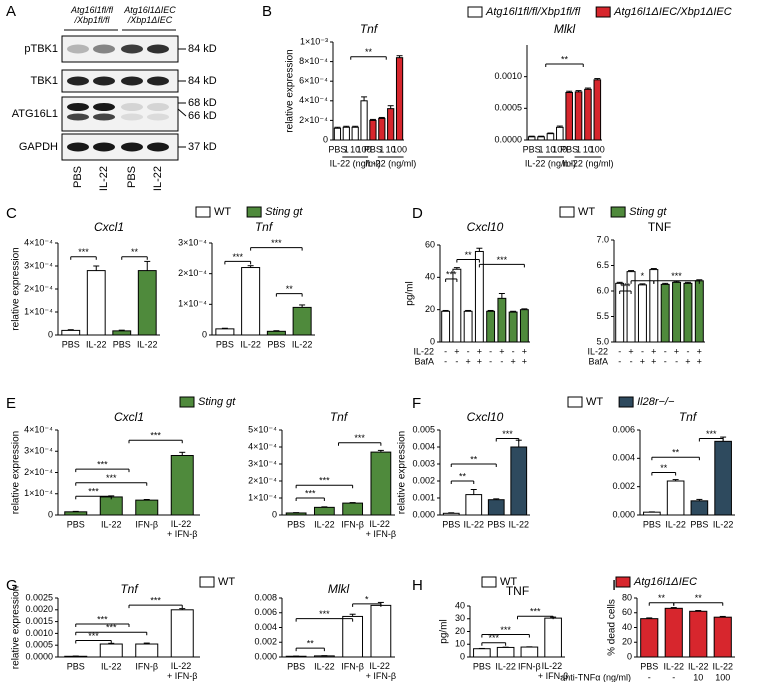  What do you see at coordinates (182, 112) in the screenshot?
I see `size-marker` at bounding box center [182, 112].